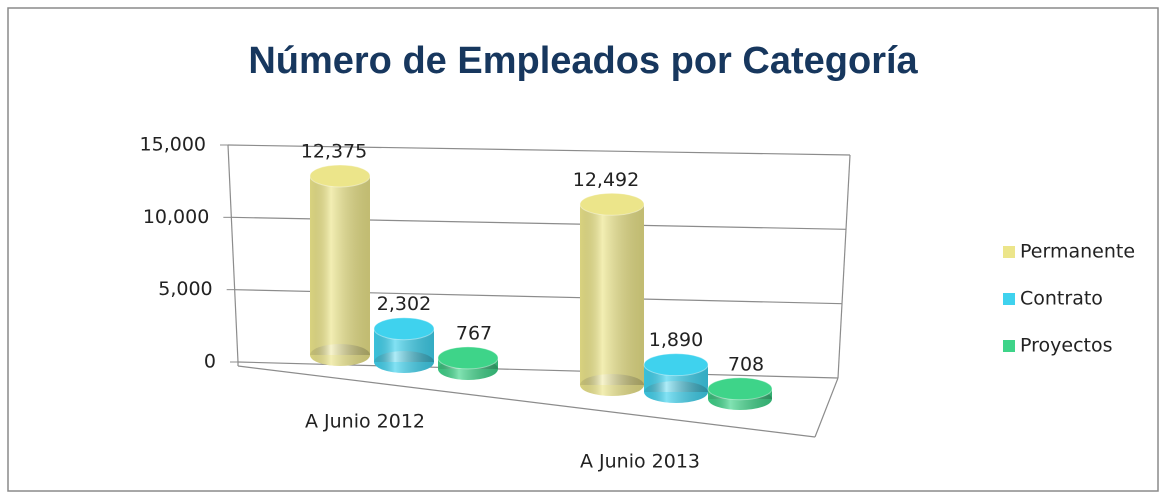 The image size is (1167, 499). I want to click on data-label: 1,890, so click(676, 340).